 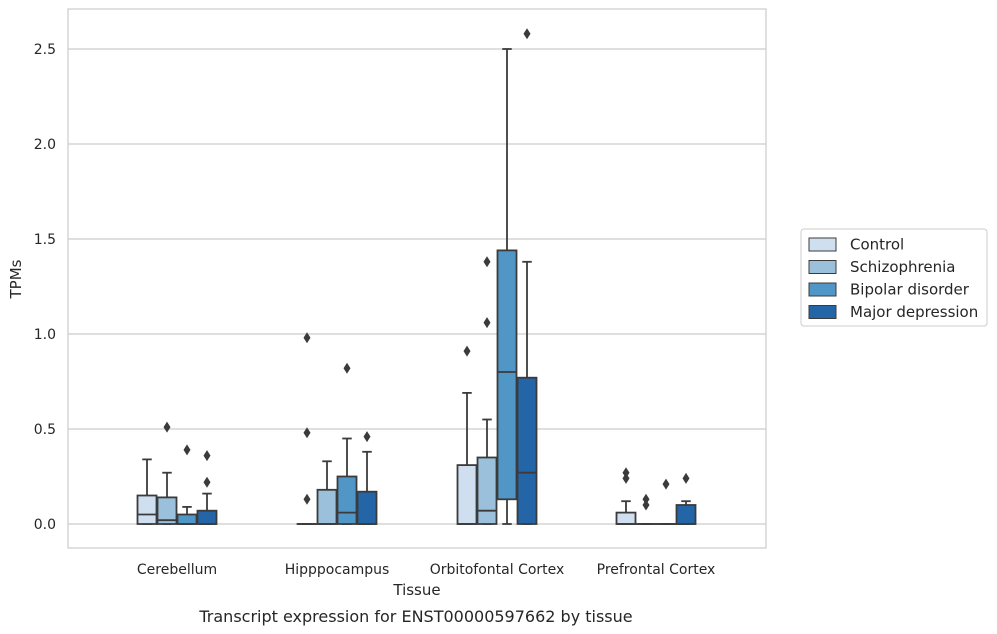 What do you see at coordinates (914, 312) in the screenshot?
I see `legend-label: Major depression` at bounding box center [914, 312].